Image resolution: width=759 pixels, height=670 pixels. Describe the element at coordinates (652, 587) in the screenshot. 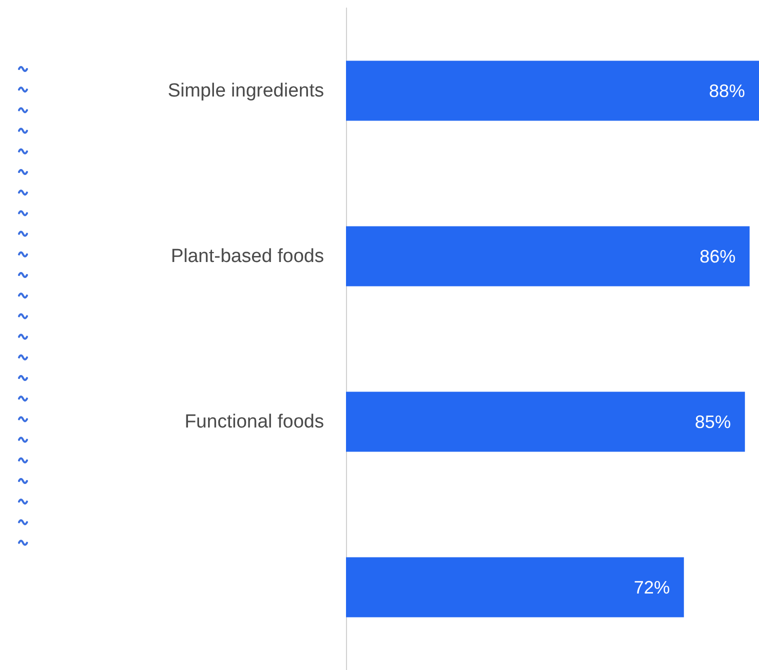

I see `data-label: 72%` at that location.